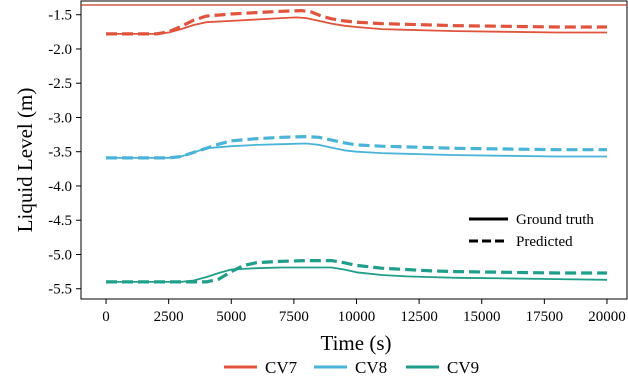  I want to click on y-axis-label: Liquid Level (m), so click(25, 160).